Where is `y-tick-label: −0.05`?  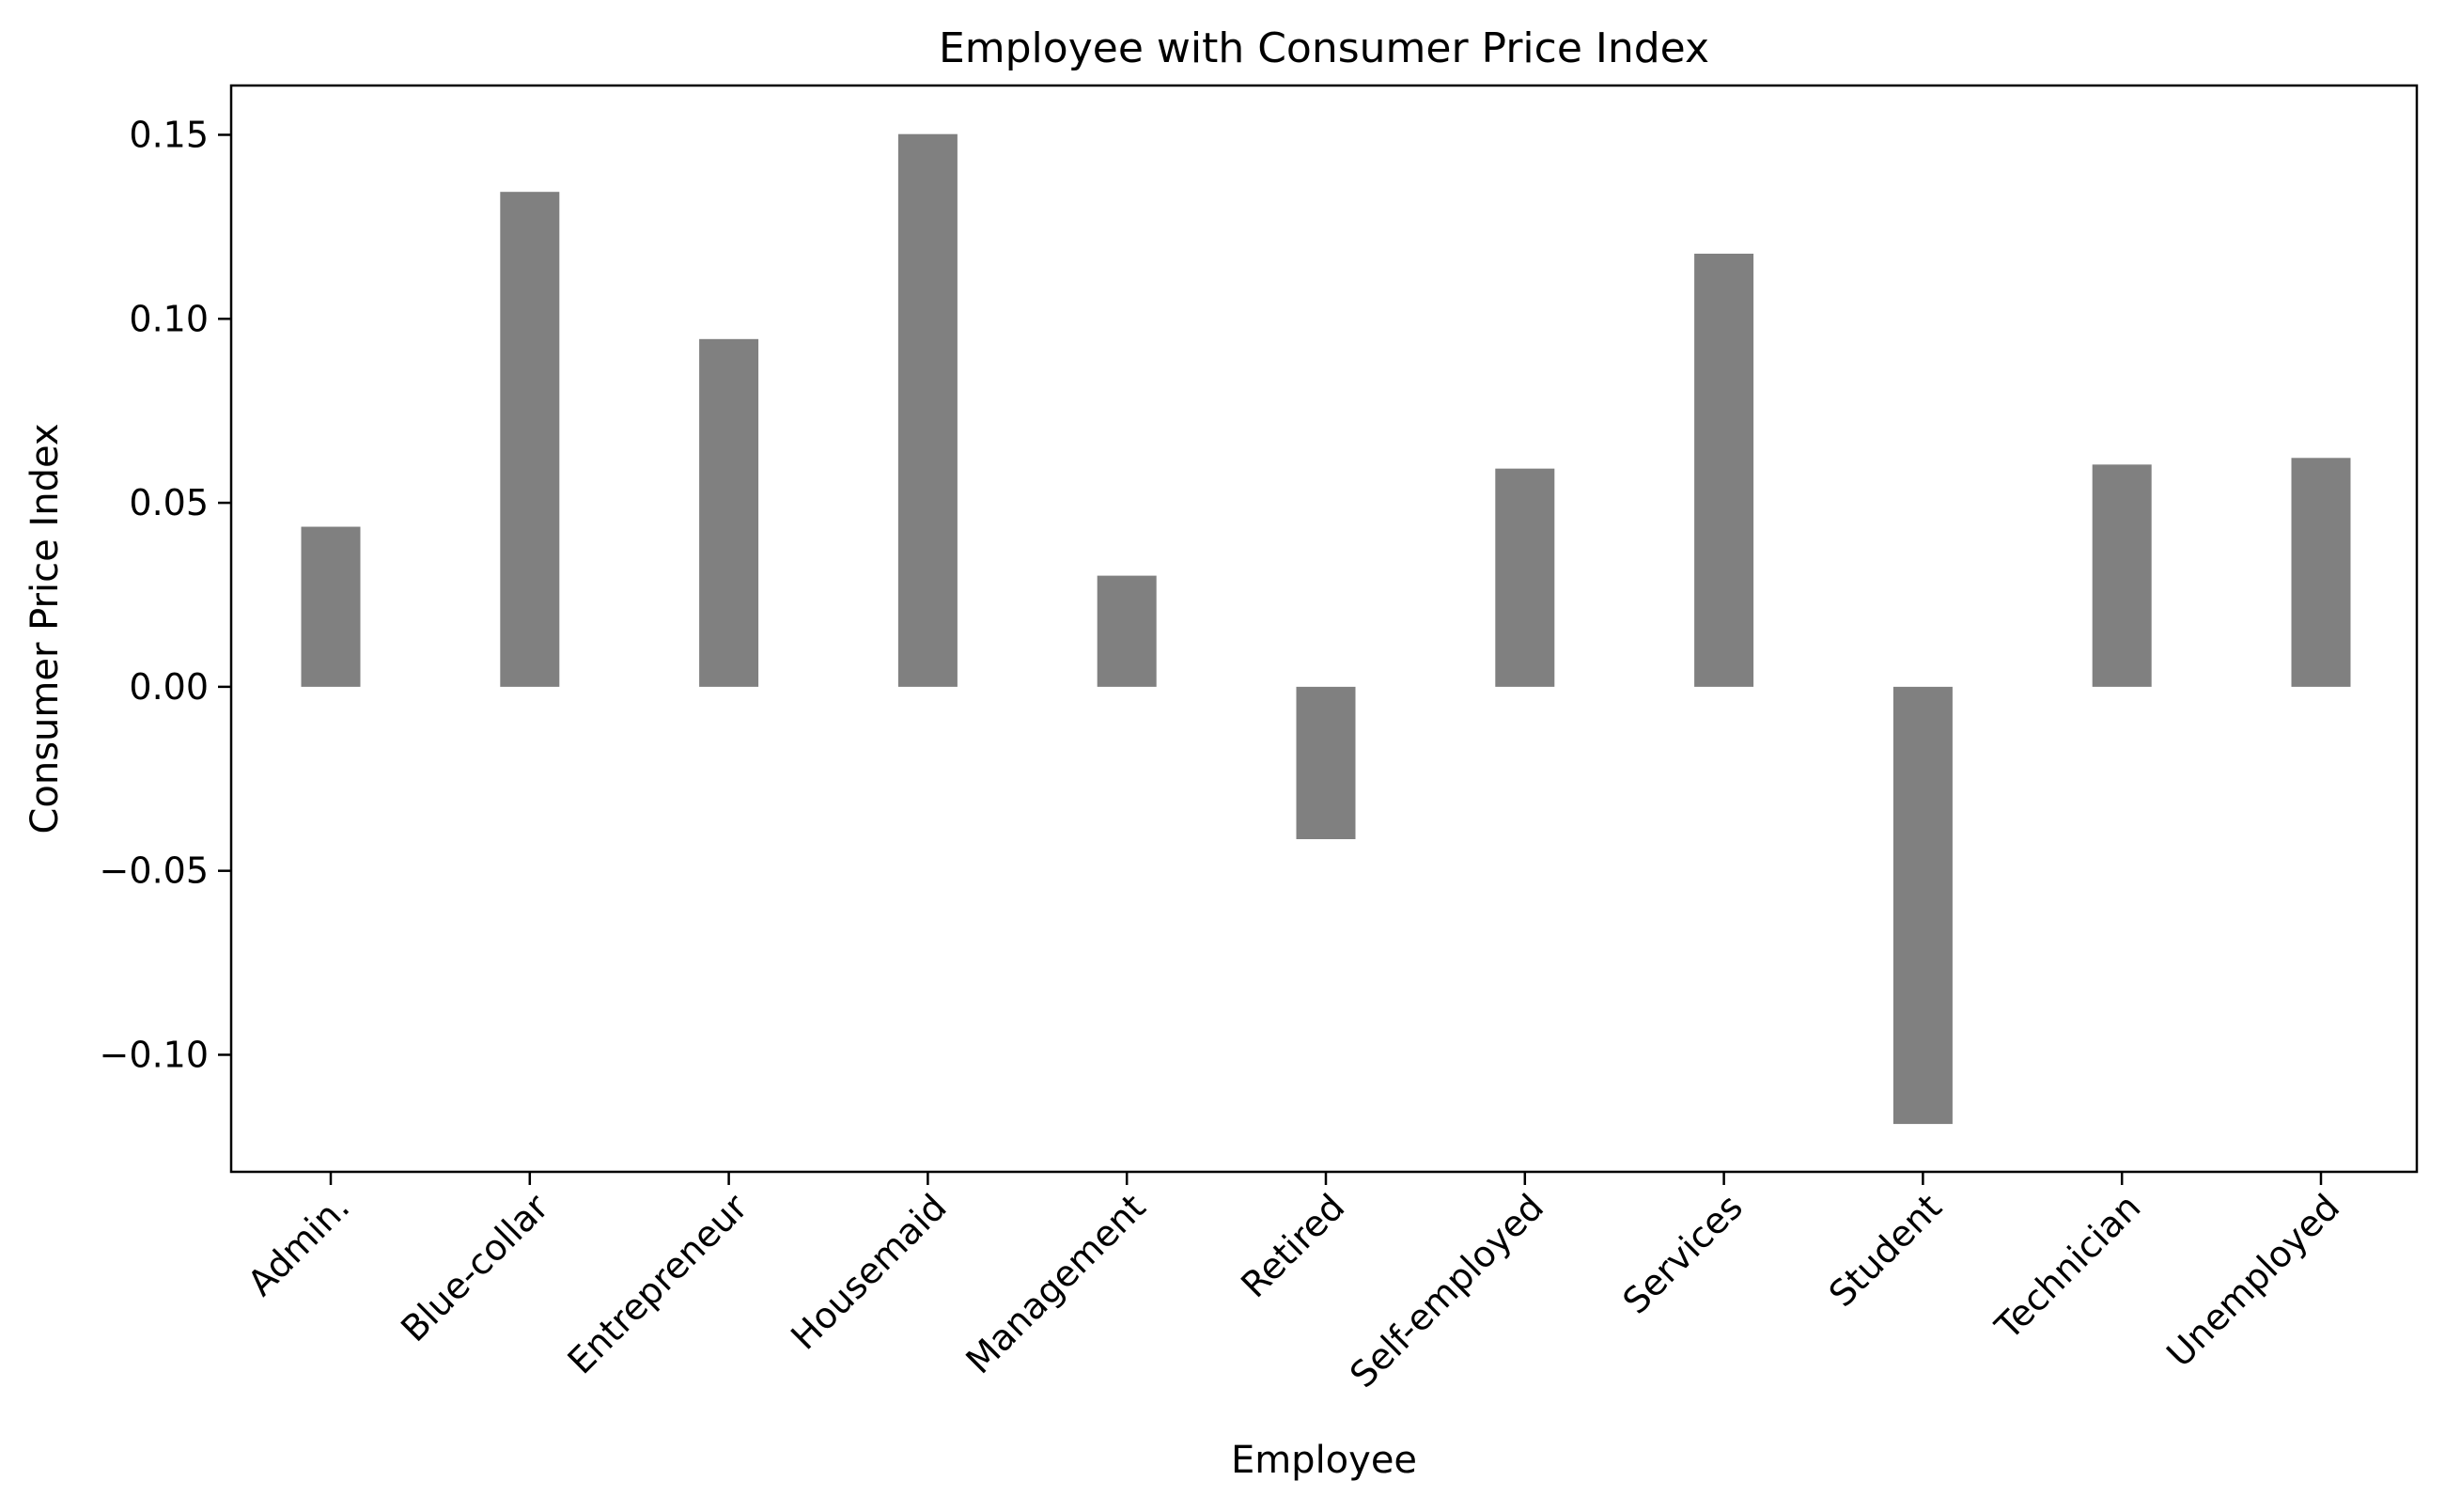
y-tick-label: −0.05 is located at coordinates (154, 871).